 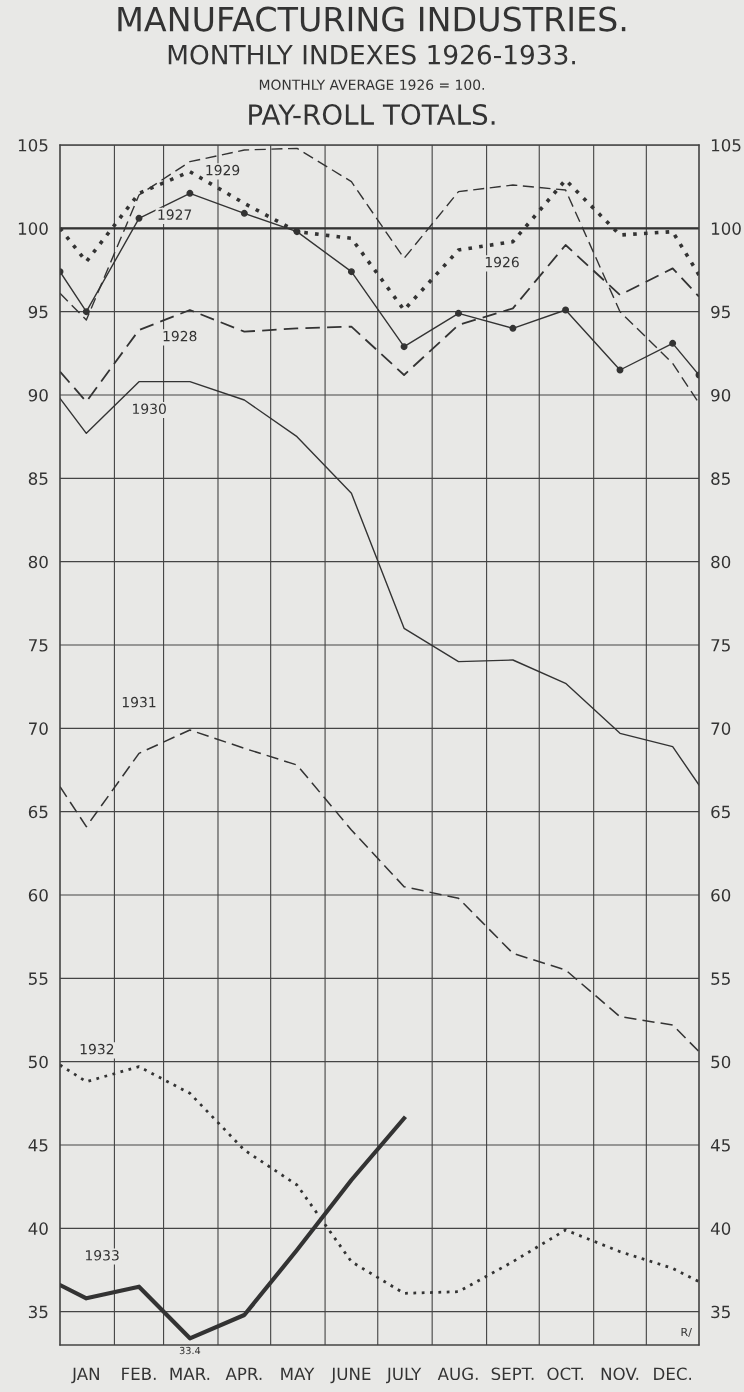 What do you see at coordinates (190, 1373) in the screenshot?
I see `x-tick-label: MAR.` at bounding box center [190, 1373].